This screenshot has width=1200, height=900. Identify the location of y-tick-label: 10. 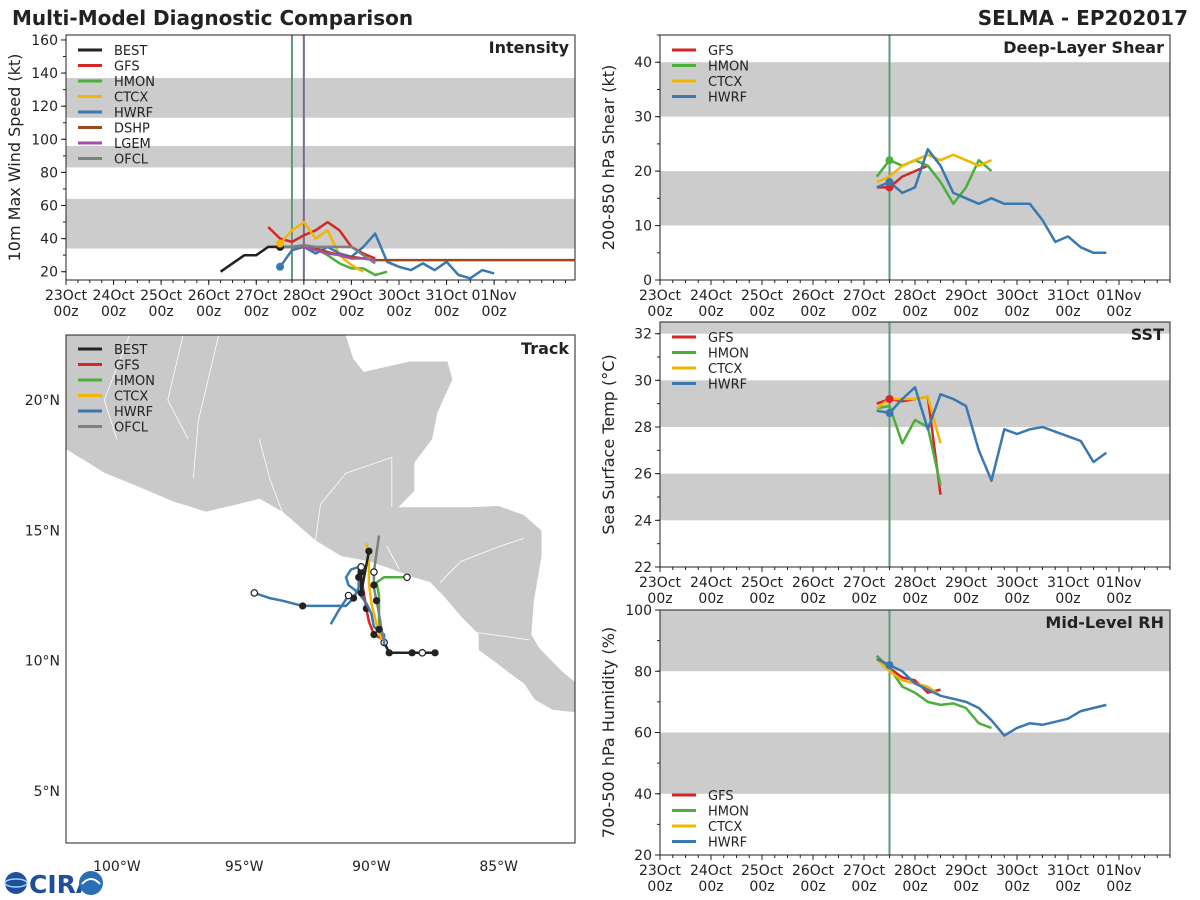
(643, 227).